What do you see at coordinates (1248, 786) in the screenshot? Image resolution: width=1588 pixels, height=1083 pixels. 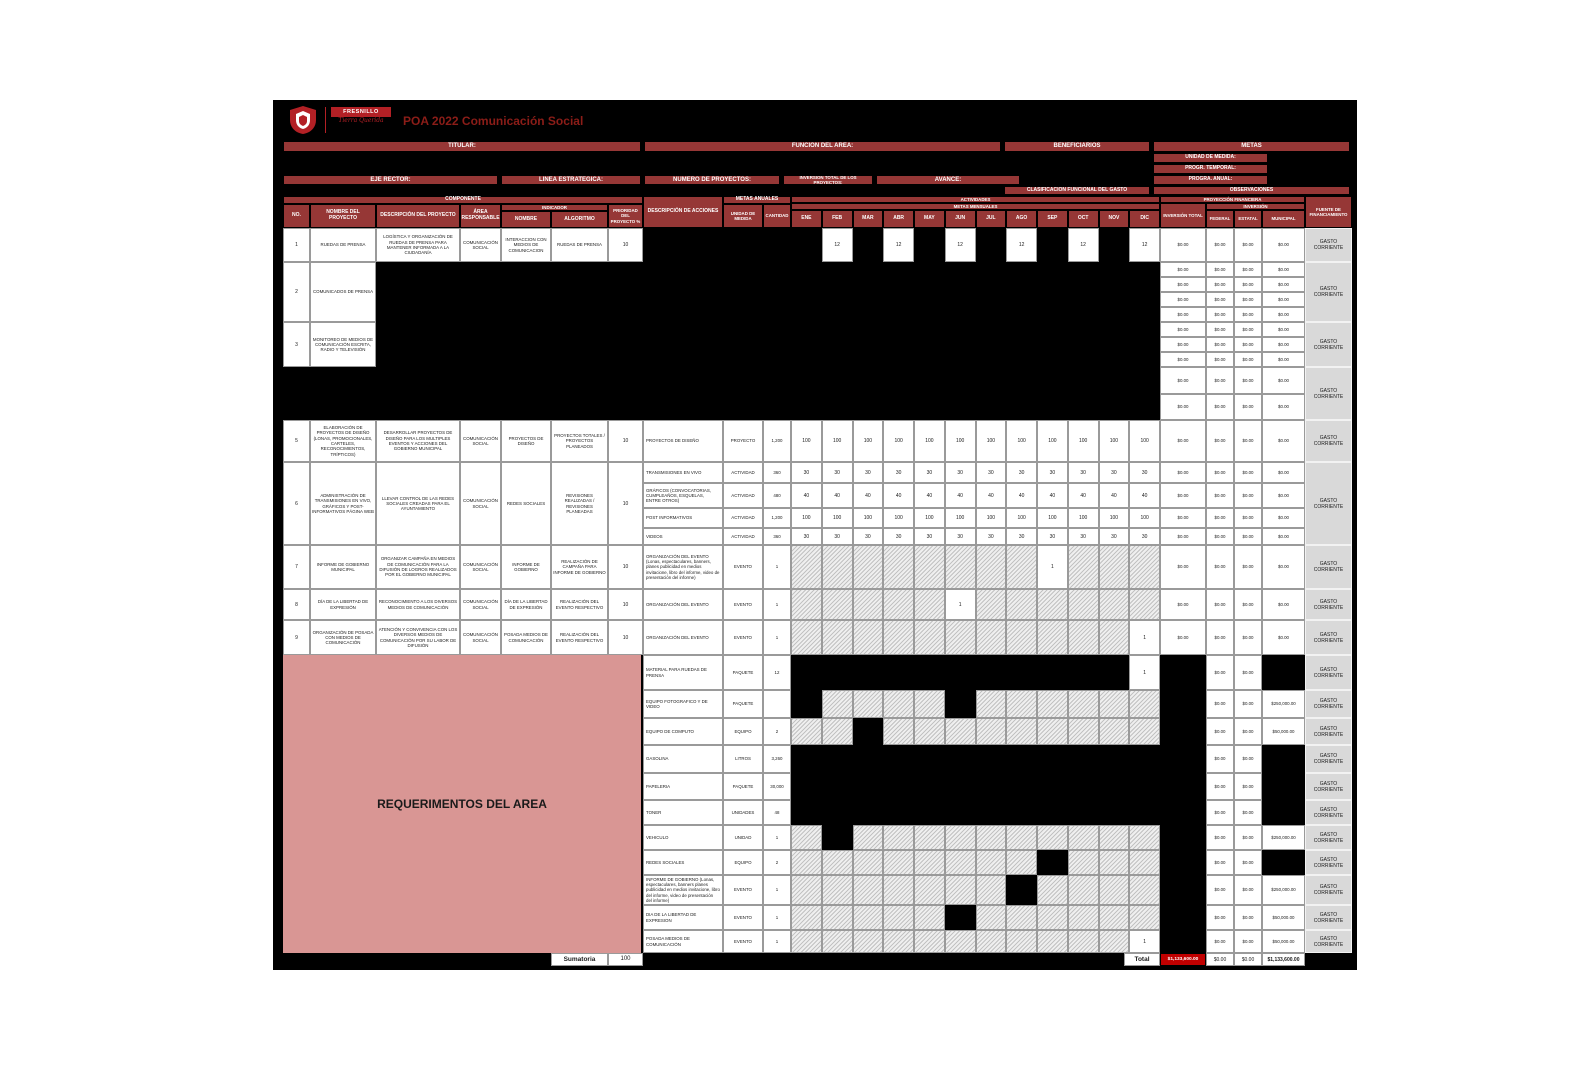 I see `requirement-5-est: $0.00` at bounding box center [1248, 786].